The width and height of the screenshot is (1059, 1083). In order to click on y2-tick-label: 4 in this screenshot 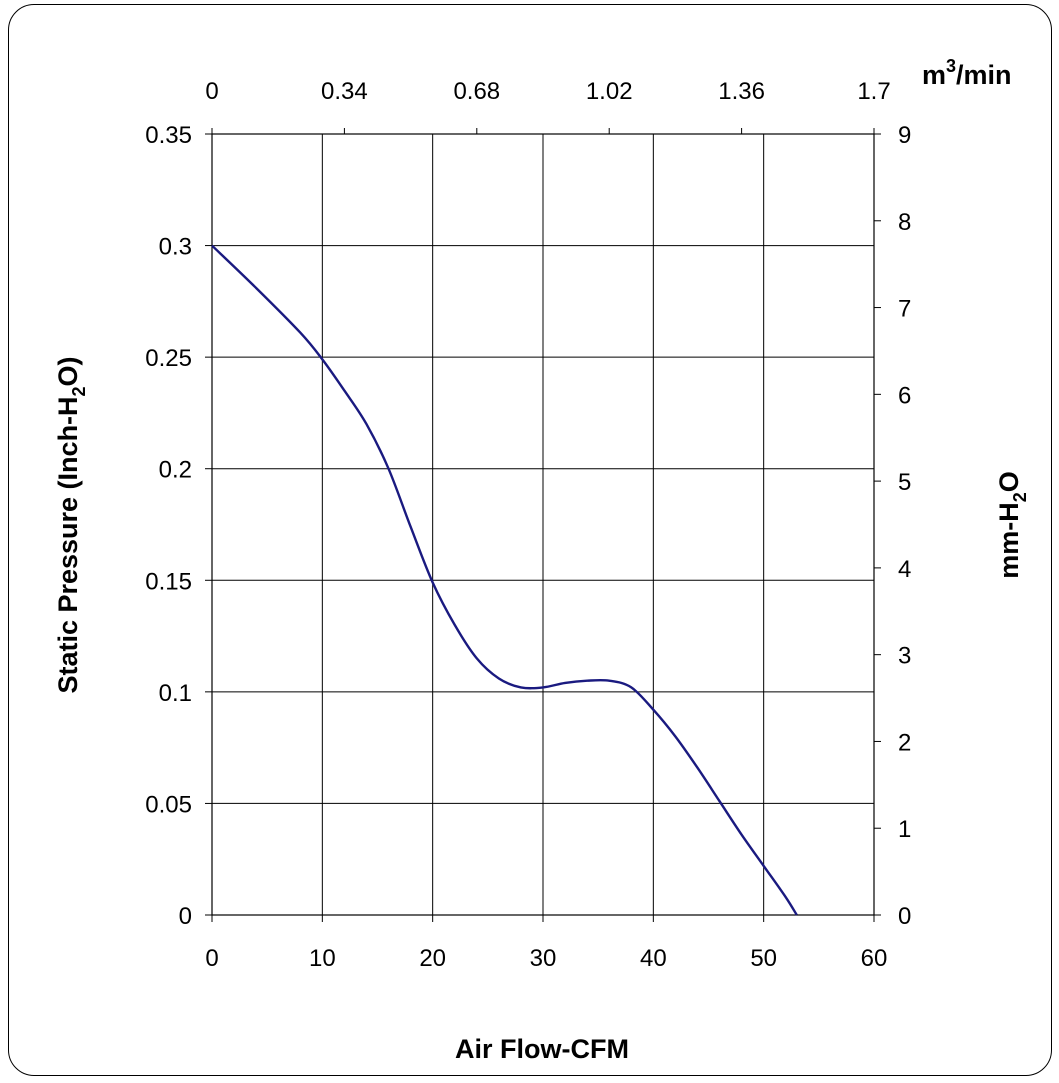, I will do `click(904, 569)`.